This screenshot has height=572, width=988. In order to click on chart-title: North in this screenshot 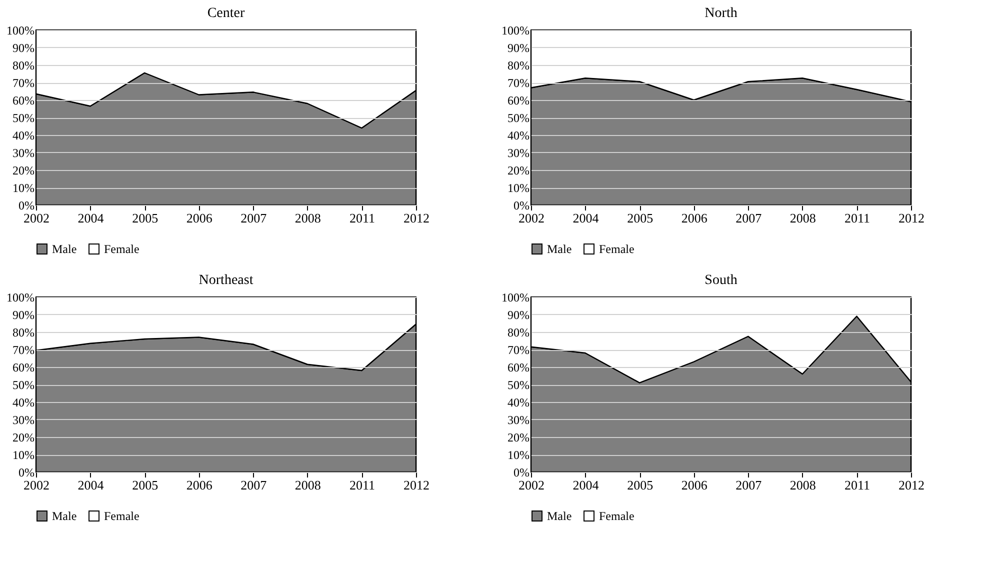, I will do `click(721, 13)`.